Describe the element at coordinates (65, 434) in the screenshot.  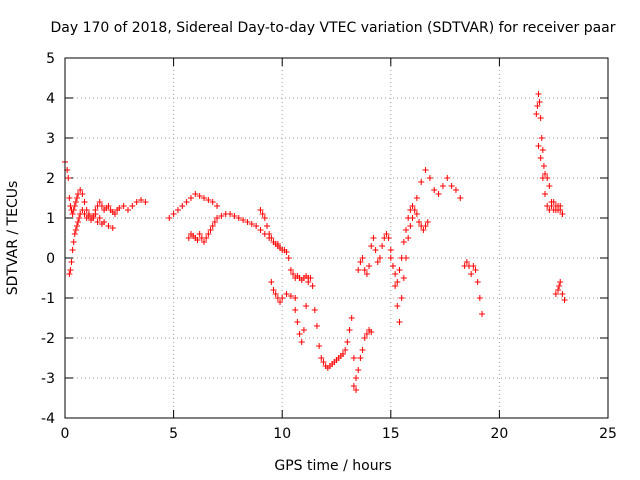
I see `x-tick-label: 0` at that location.